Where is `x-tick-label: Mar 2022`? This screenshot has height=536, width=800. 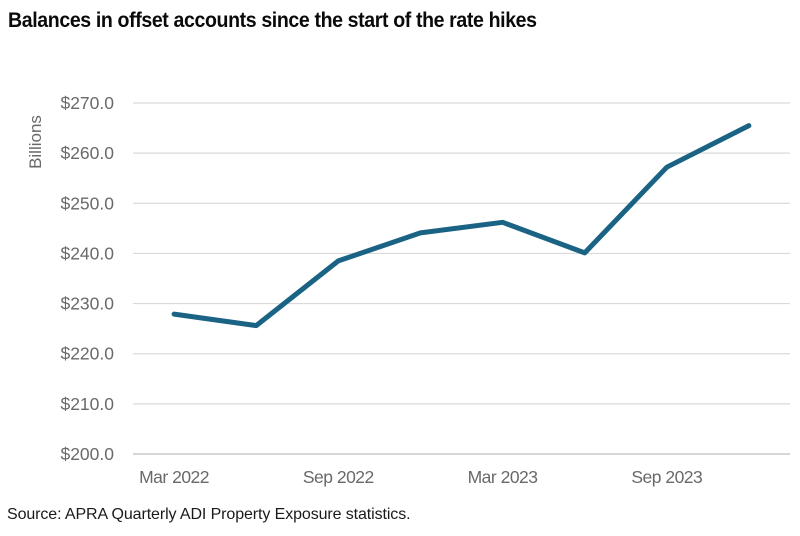
x-tick-label: Mar 2022 is located at coordinates (174, 477).